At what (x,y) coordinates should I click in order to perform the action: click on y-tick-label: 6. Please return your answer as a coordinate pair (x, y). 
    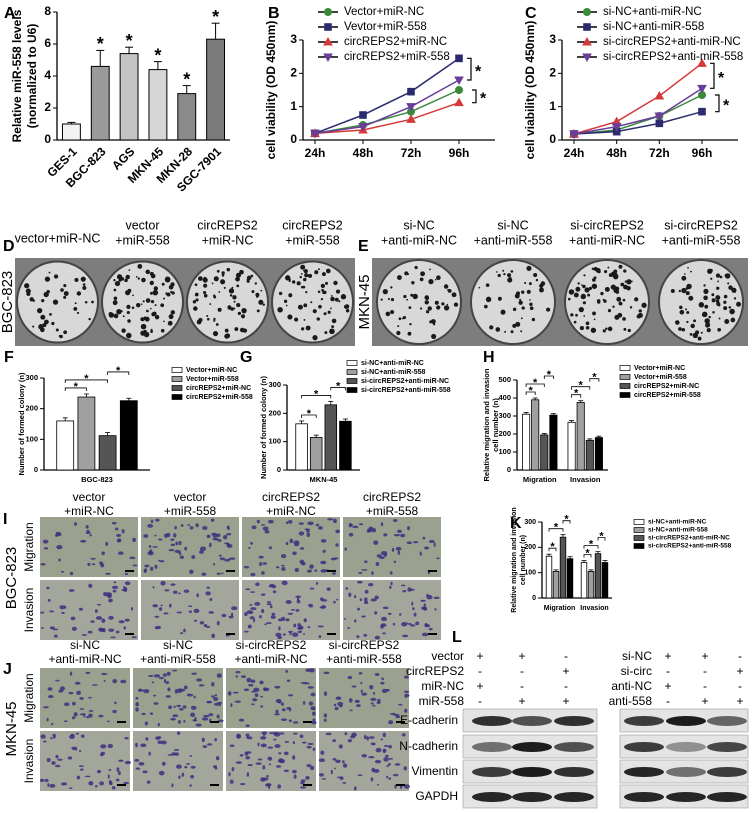
    Looking at the image, I should click on (47, 43).